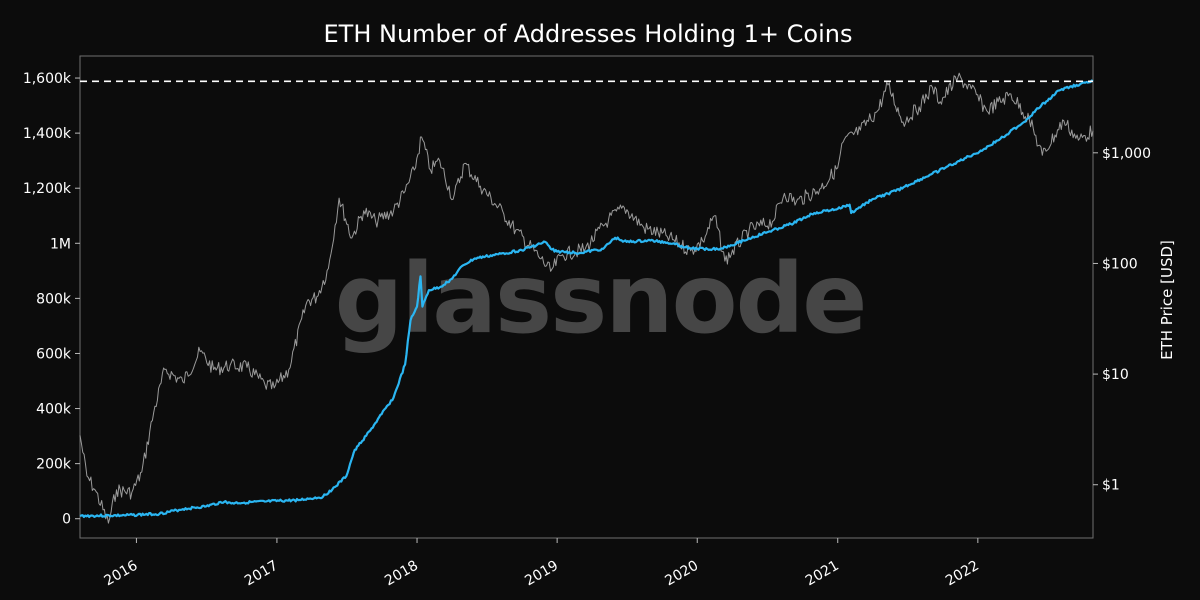 This screenshot has height=600, width=1200. I want to click on x-tick-label: 2016, so click(121, 574).